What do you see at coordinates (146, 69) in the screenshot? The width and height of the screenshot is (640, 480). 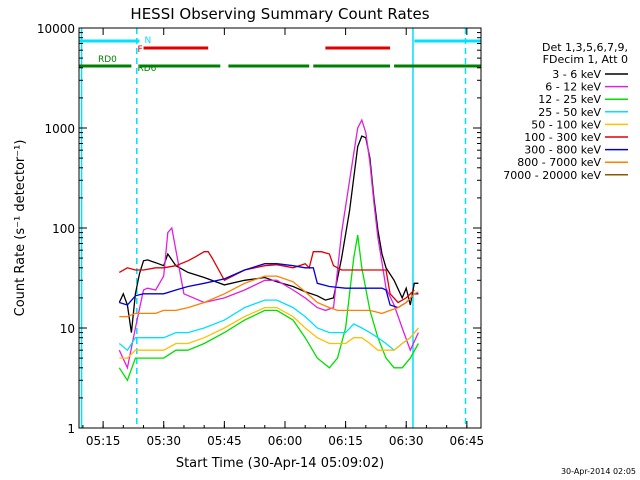 I see `state-label-rd6: RD6` at bounding box center [146, 69].